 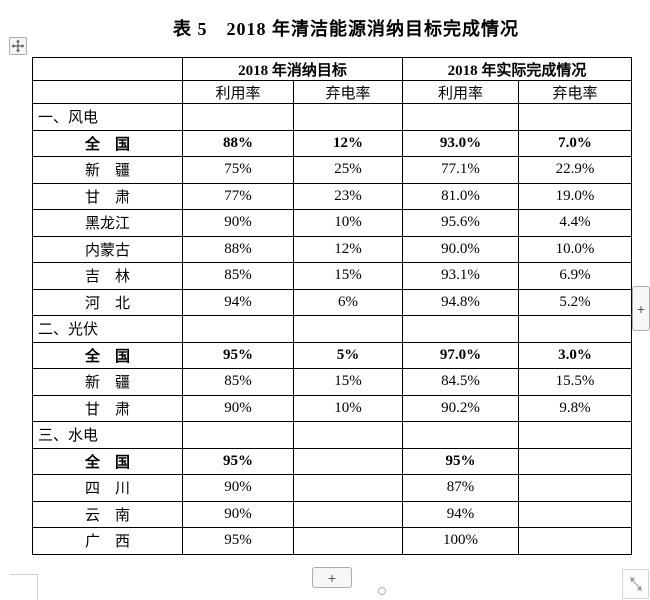 What do you see at coordinates (461, 143) in the screenshot?
I see `cell: 93.0%` at bounding box center [461, 143].